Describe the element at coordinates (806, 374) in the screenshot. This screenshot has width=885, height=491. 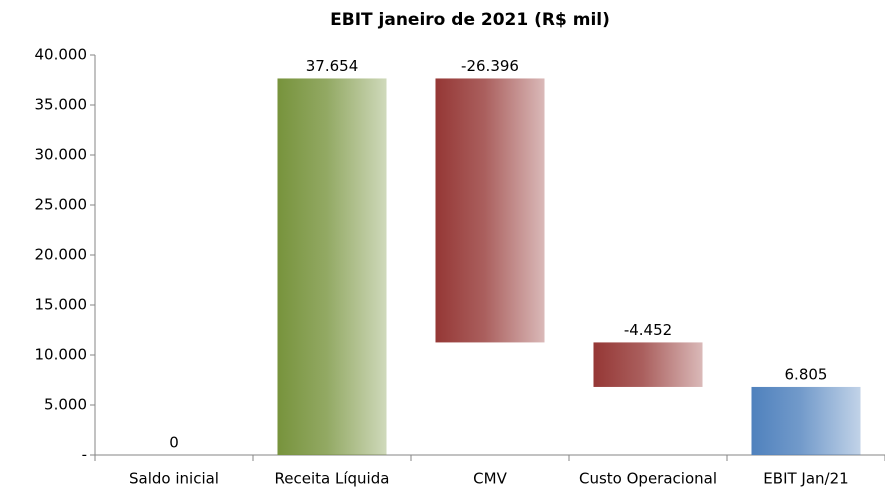
I see `value-label: 6.805` at that location.